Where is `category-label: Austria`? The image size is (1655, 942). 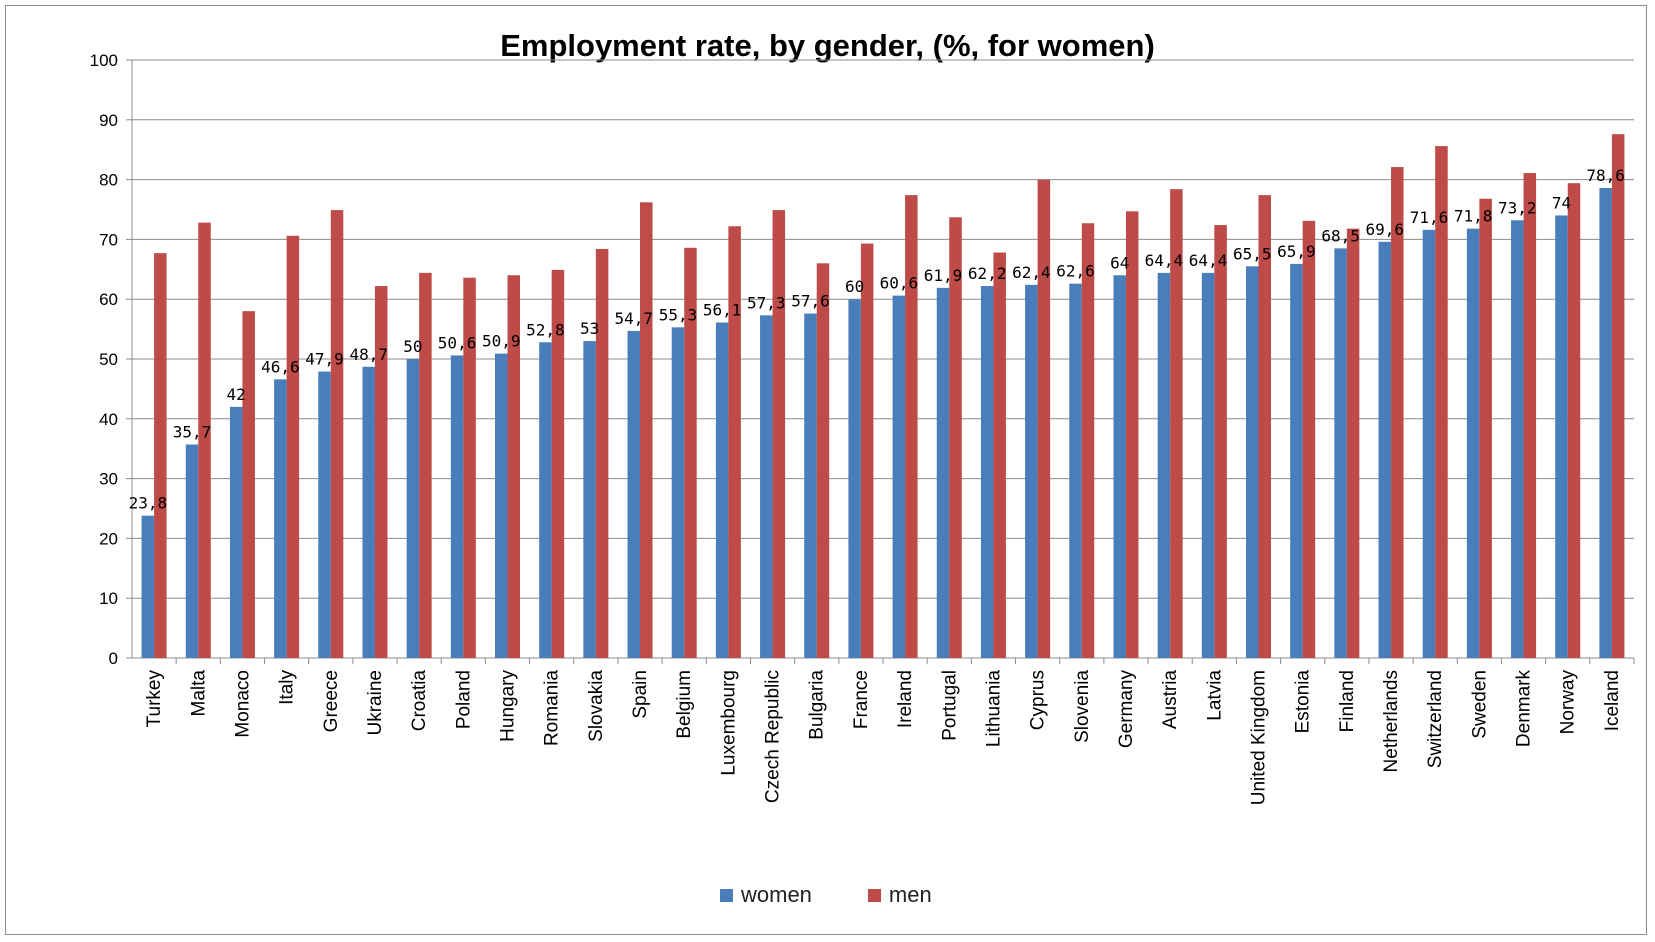 category-label: Austria is located at coordinates (1170, 700).